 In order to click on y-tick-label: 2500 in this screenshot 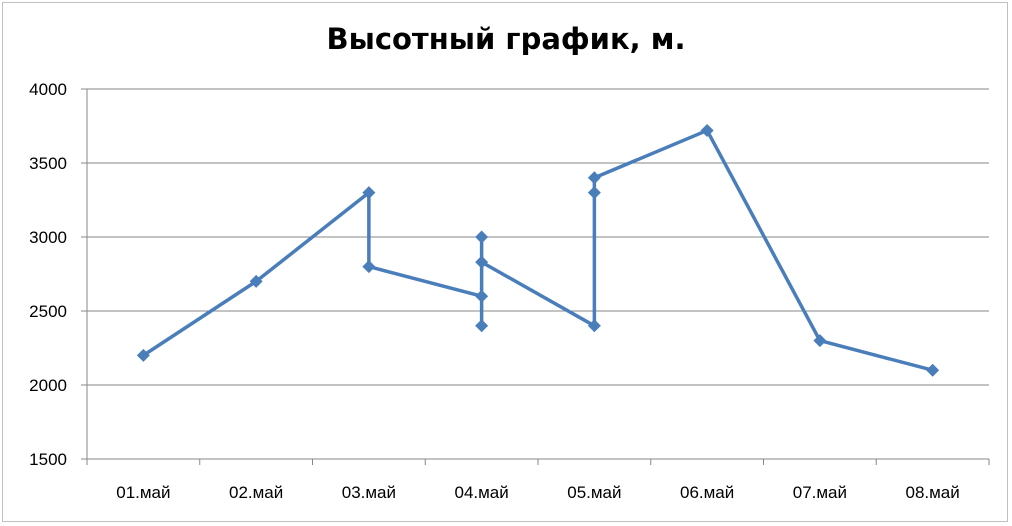, I will do `click(48, 311)`.